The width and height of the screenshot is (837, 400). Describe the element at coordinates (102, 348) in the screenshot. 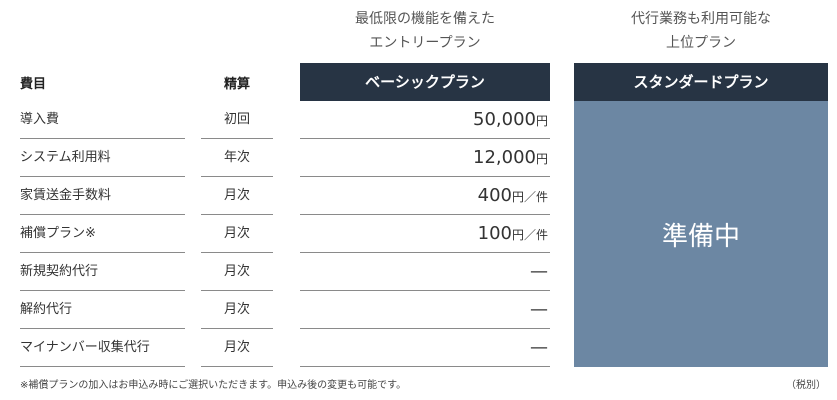

I see `row-item-name: マイナンバー収集代行` at that location.